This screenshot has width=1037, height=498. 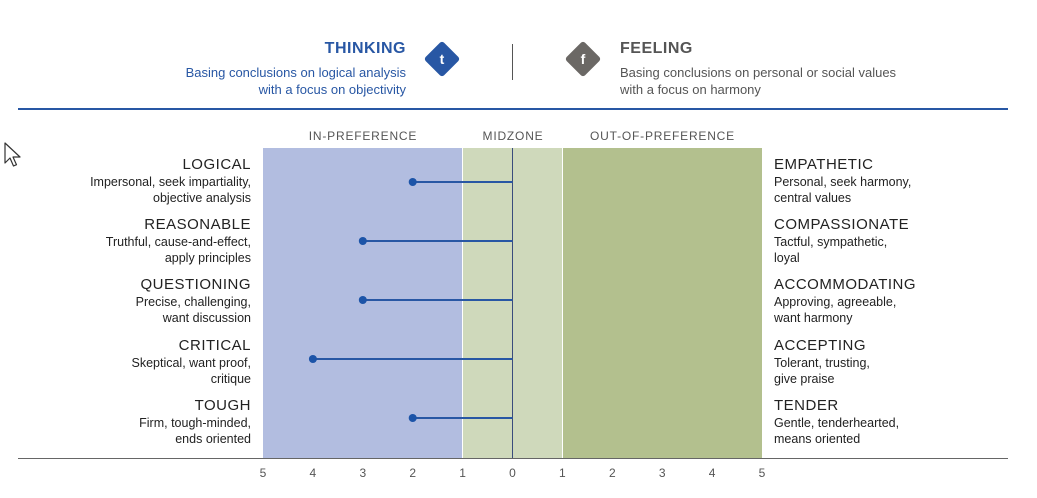 What do you see at coordinates (662, 303) in the screenshot?
I see `out-of-preference-band` at bounding box center [662, 303].